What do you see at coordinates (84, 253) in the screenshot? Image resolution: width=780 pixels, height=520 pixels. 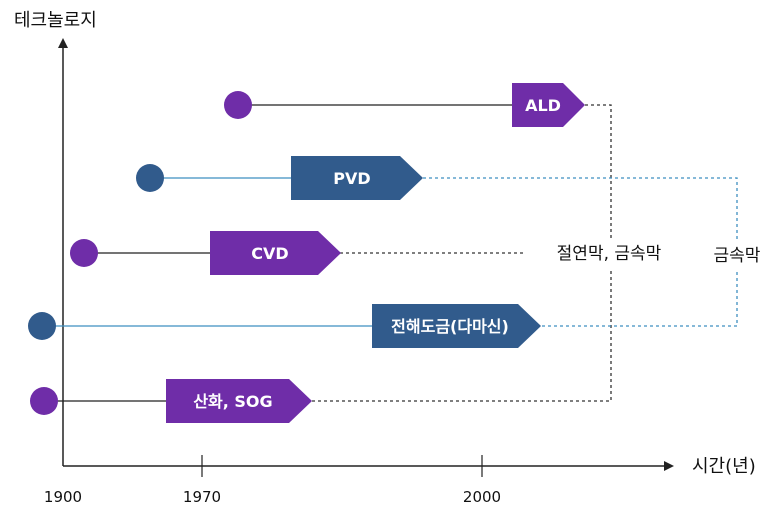 I see `track-dot-cvd` at bounding box center [84, 253].